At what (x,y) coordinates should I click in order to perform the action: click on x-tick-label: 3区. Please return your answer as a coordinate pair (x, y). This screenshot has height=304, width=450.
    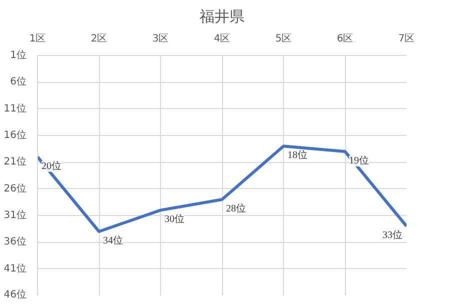
    Looking at the image, I should click on (160, 39).